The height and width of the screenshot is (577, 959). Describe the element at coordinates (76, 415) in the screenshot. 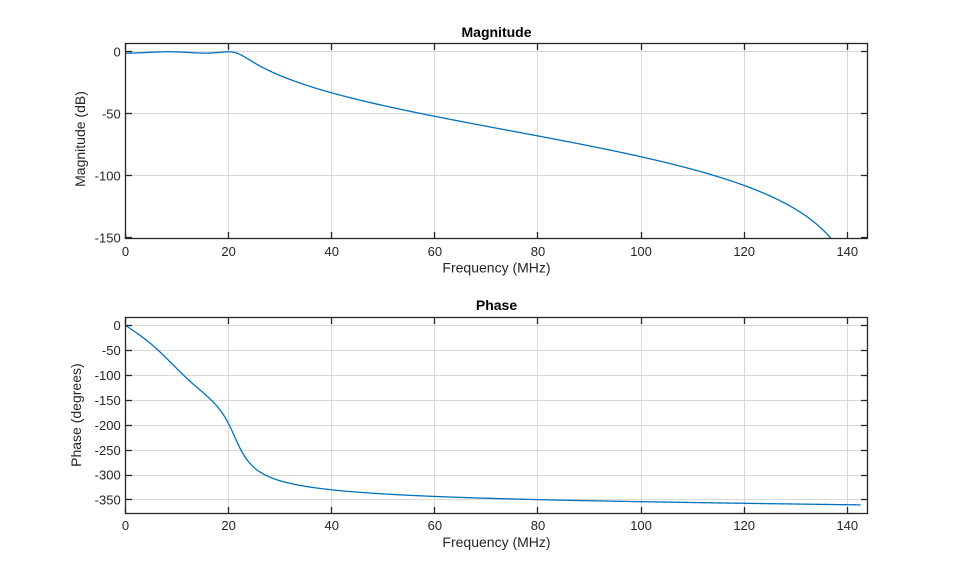

I see `svg-text: Phase (degrees)` at that location.